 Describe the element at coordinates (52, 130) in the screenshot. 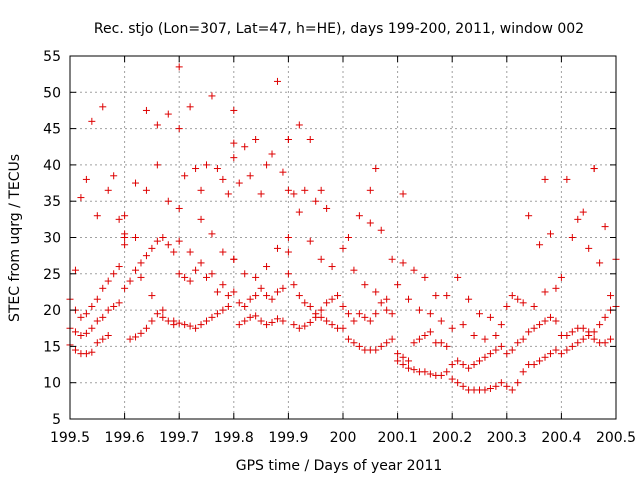

I see `y-tick-label: 45` at that location.